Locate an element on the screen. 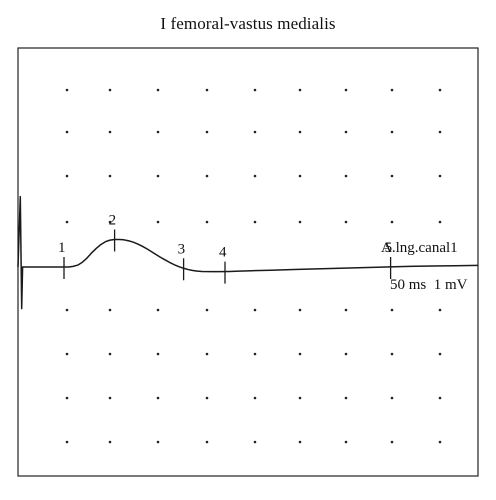 Image resolution: width=496 pixels, height=500 pixels. scale-label: 50 ms 1 mV is located at coordinates (429, 285).